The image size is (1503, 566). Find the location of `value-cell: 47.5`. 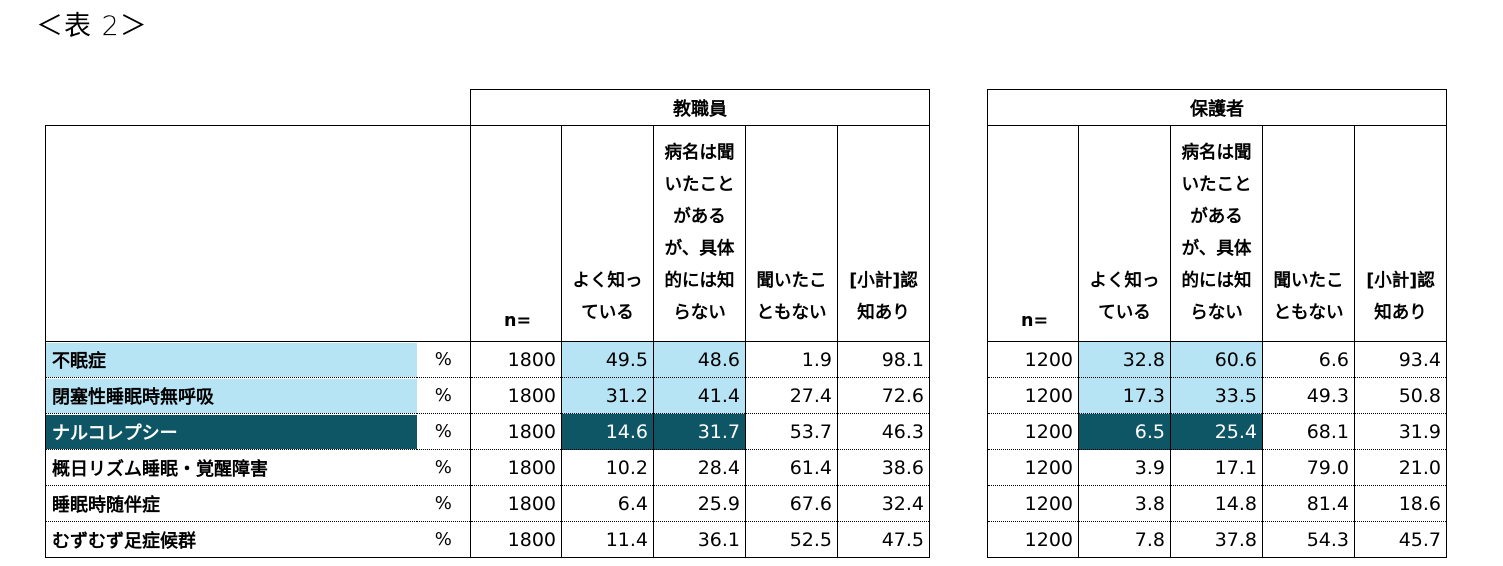

value-cell: 47.5 is located at coordinates (883, 539).